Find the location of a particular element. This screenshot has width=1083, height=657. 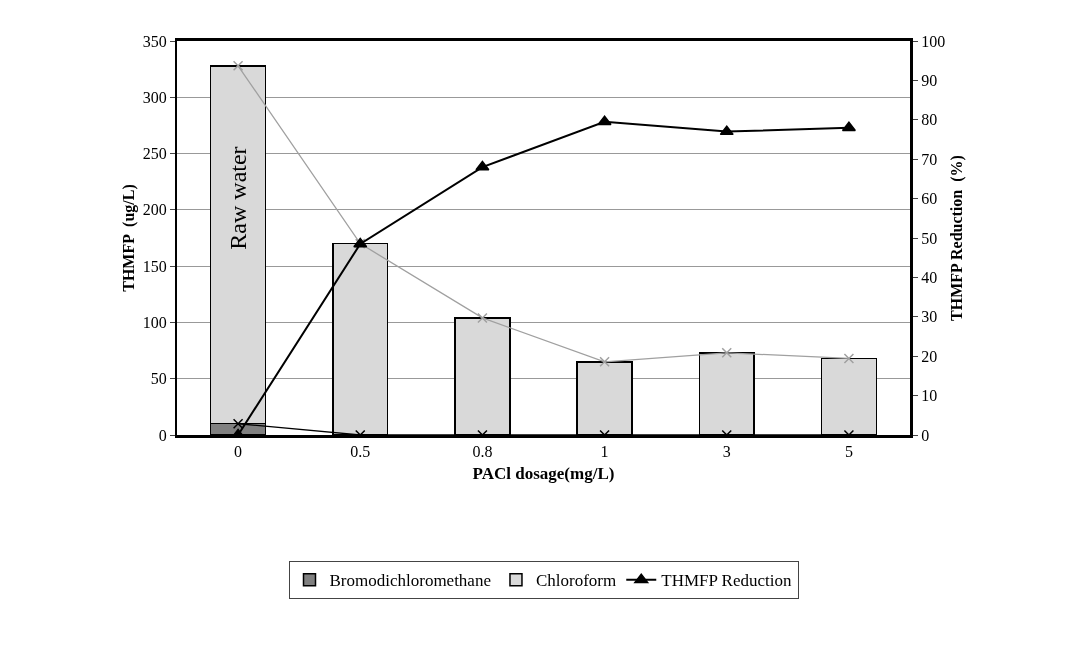

x-tick-label: 0.8 is located at coordinates (482, 452).